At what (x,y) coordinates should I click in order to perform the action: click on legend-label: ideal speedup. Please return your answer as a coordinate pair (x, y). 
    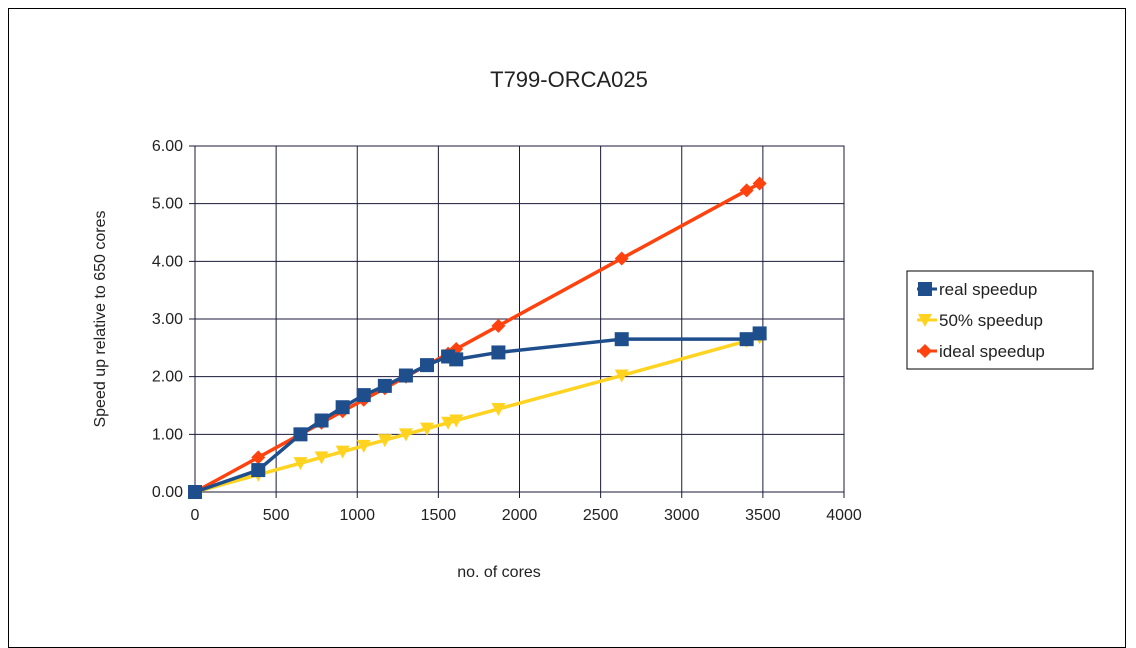
    Looking at the image, I should click on (992, 351).